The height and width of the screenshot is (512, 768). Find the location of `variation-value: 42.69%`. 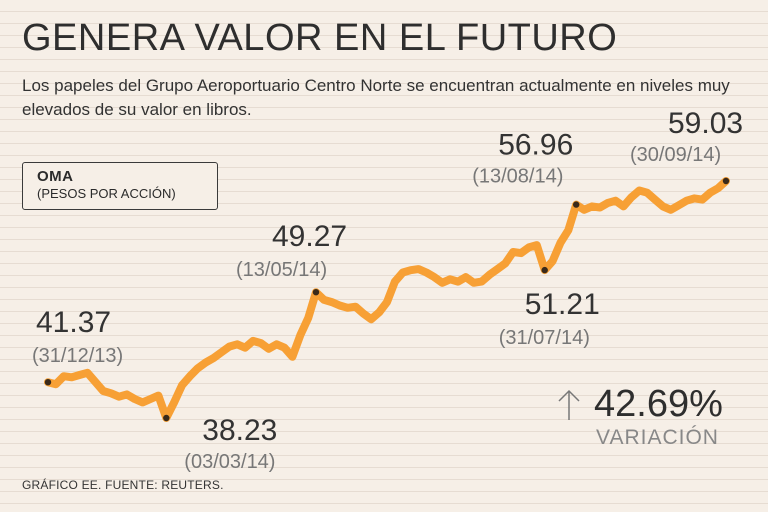

variation-value: 42.69% is located at coordinates (658, 404).